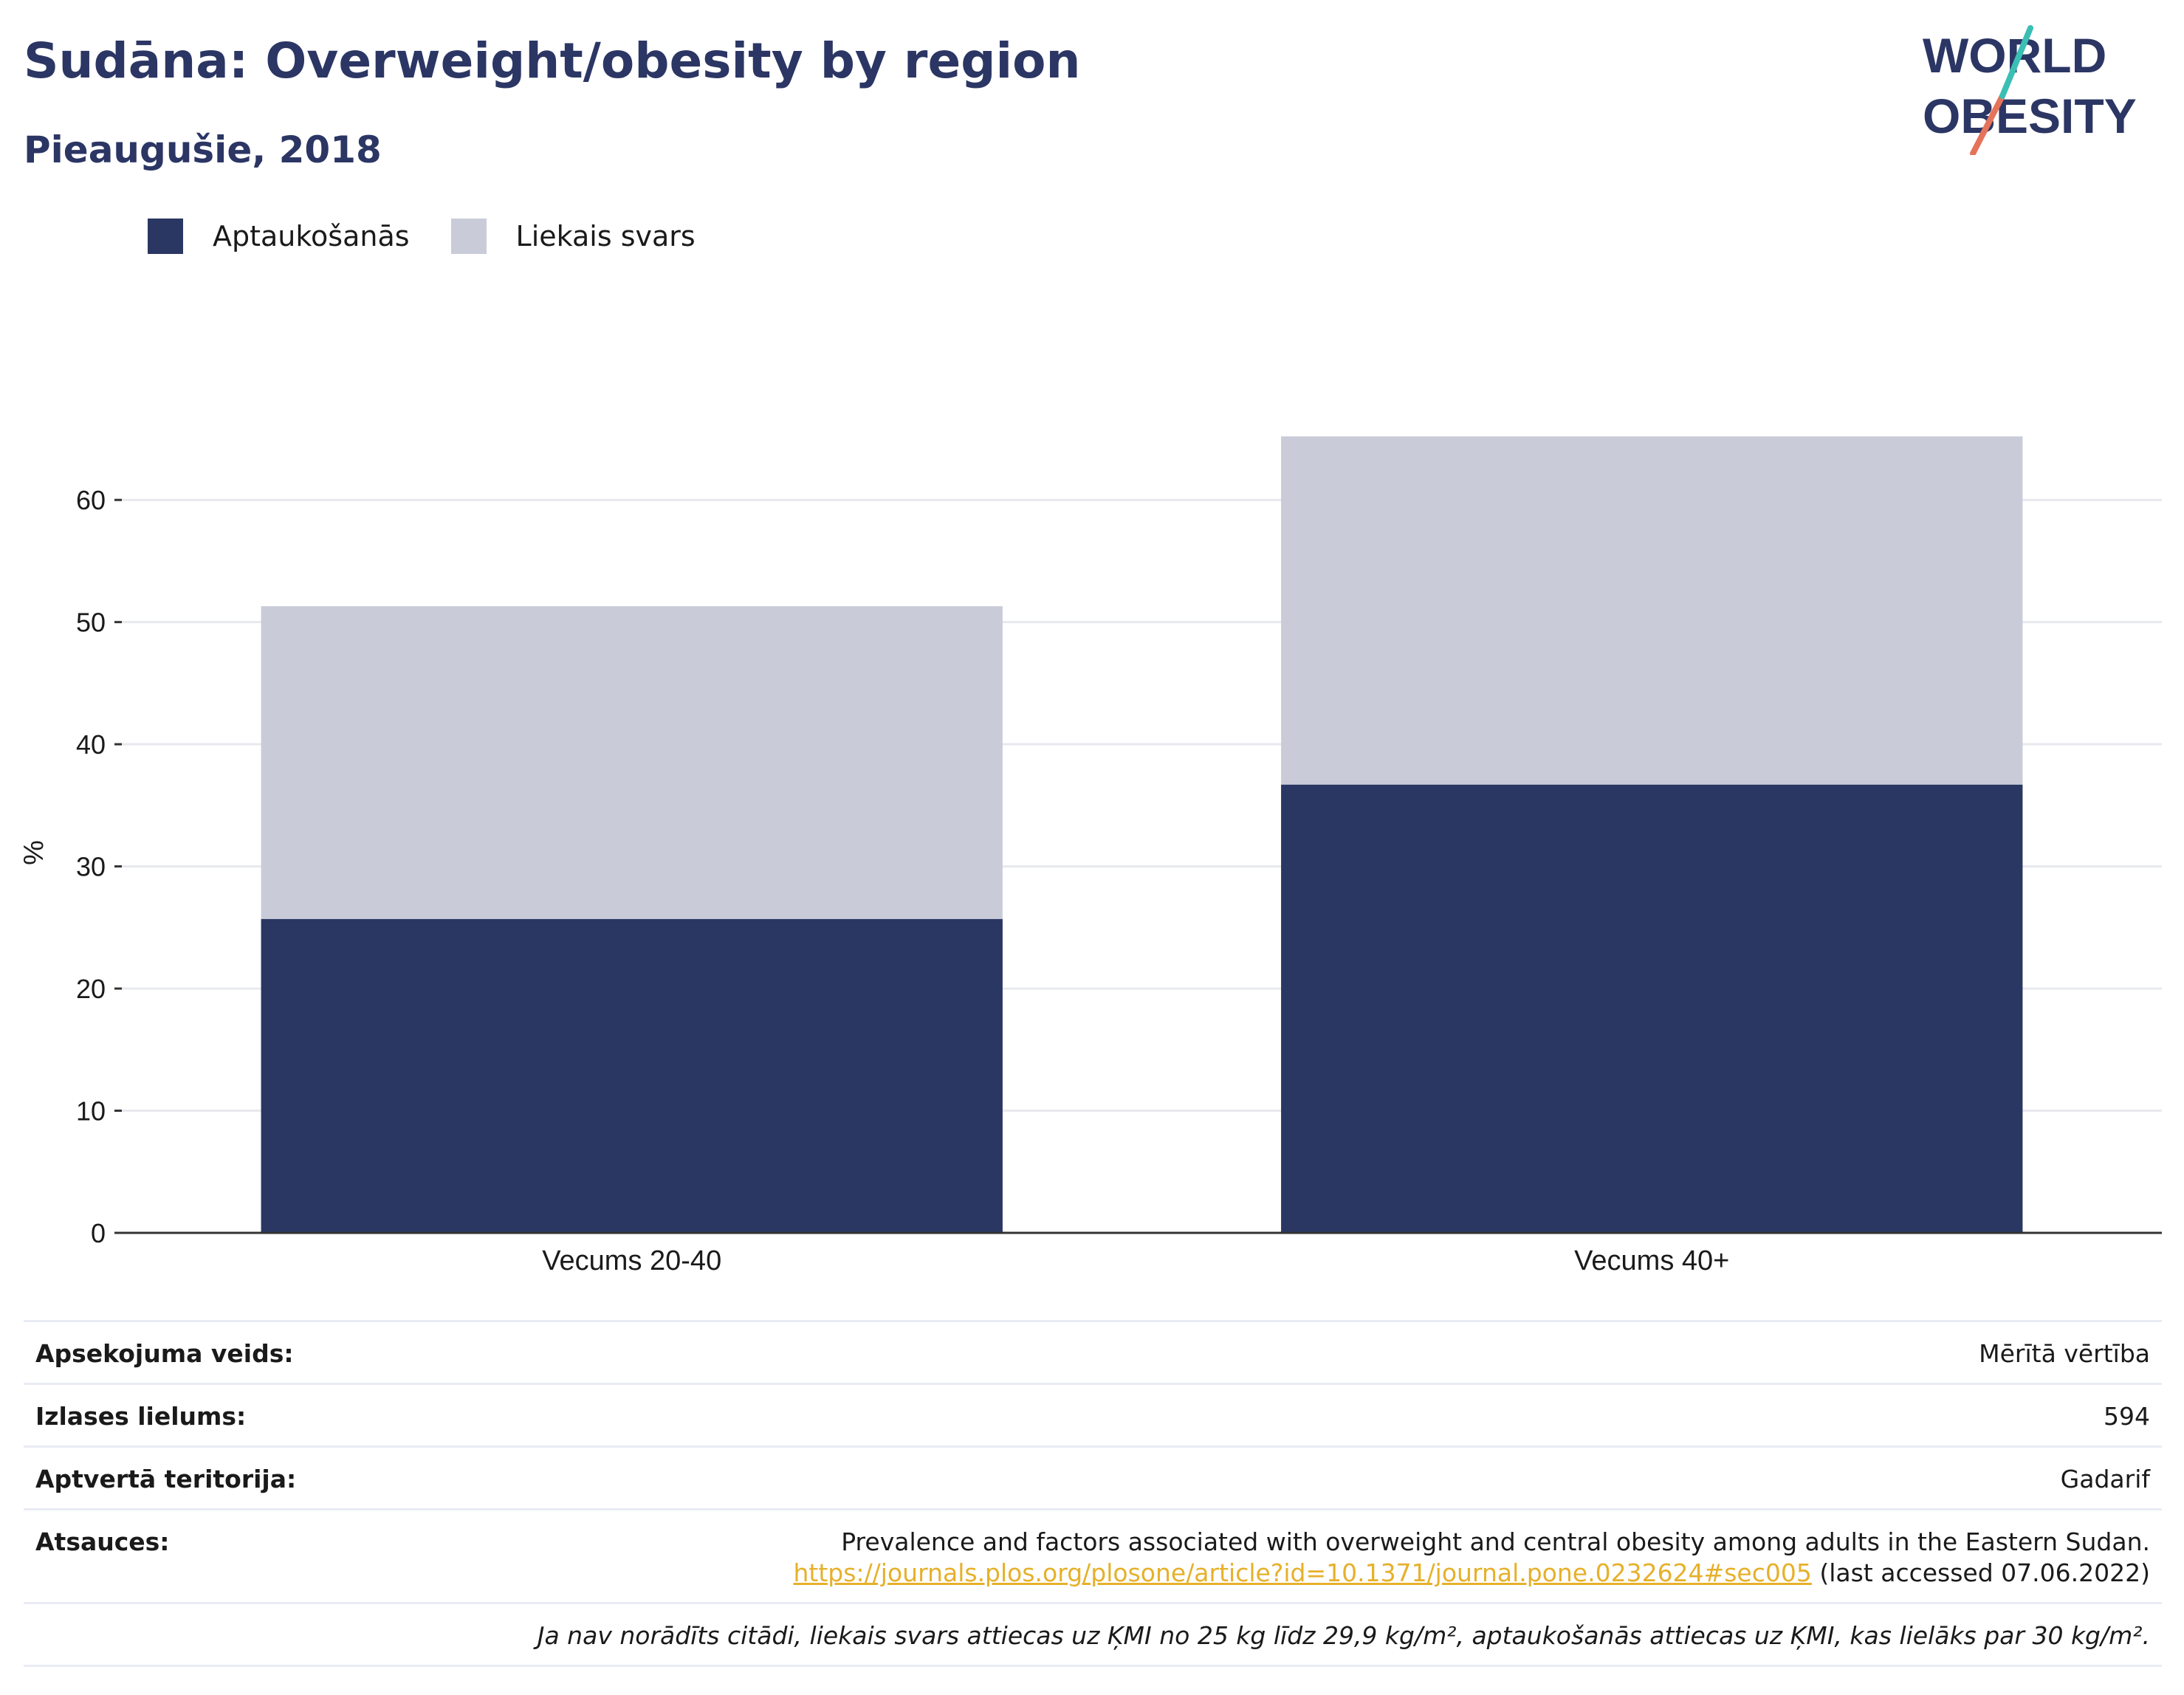 The image size is (2184, 1695). I want to click on x-tick-labels: Vecums 20-40 Vecums 40+, so click(1136, 1260).